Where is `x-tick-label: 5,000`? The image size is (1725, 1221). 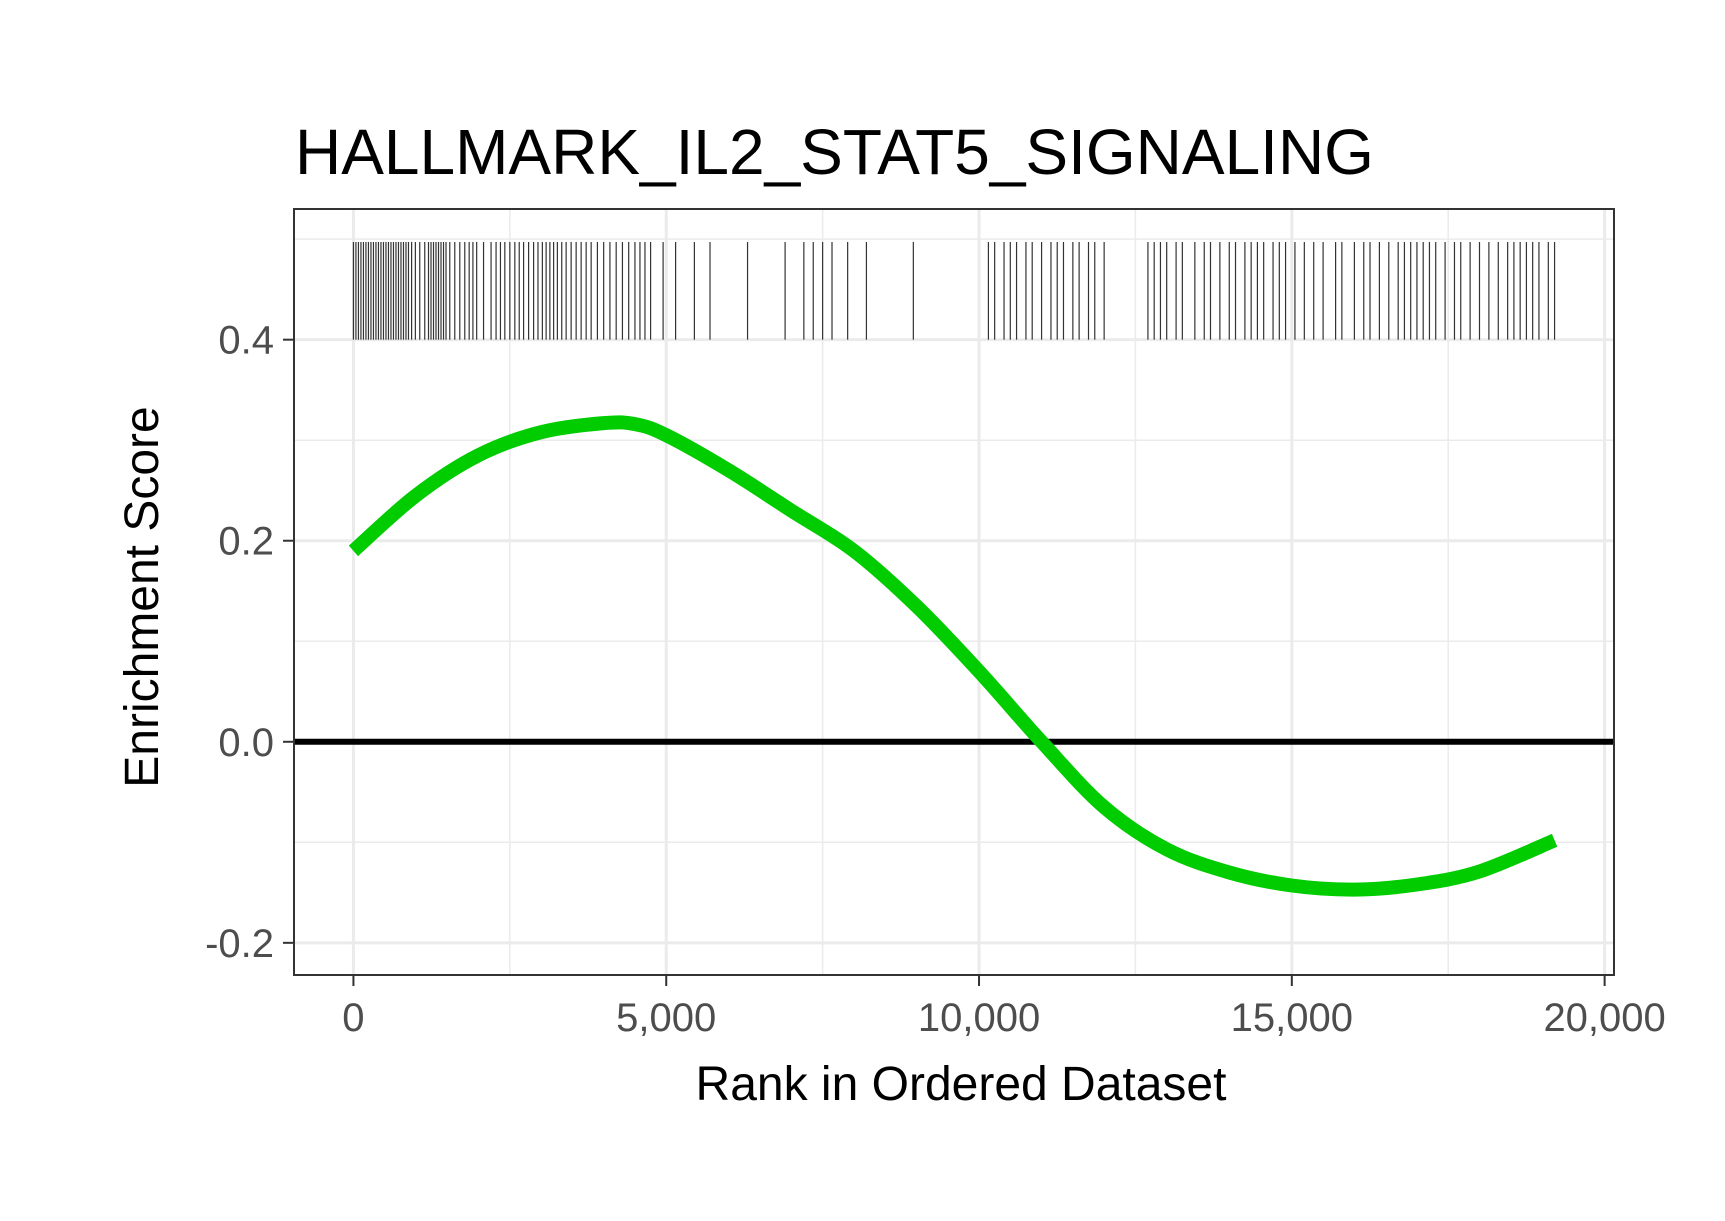
x-tick-label: 5,000 is located at coordinates (666, 1018).